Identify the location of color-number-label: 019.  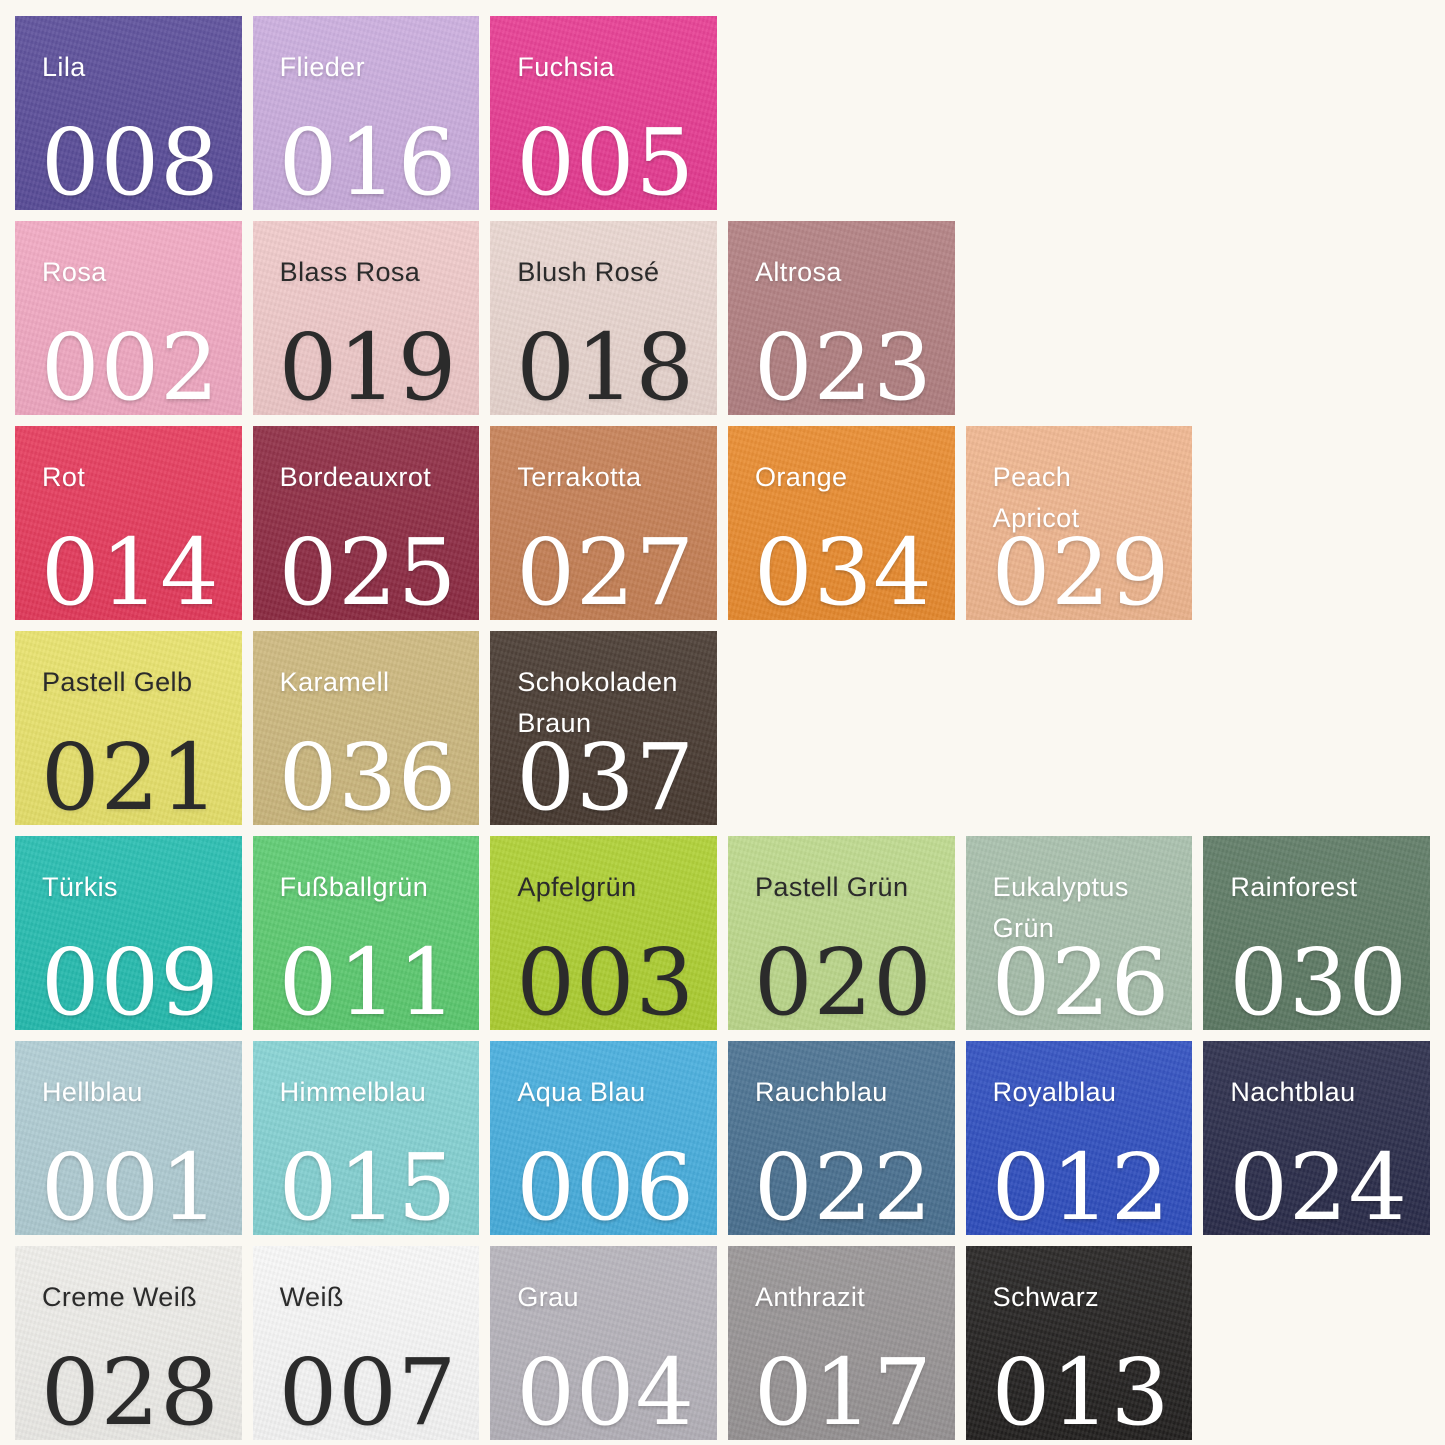
(368, 364).